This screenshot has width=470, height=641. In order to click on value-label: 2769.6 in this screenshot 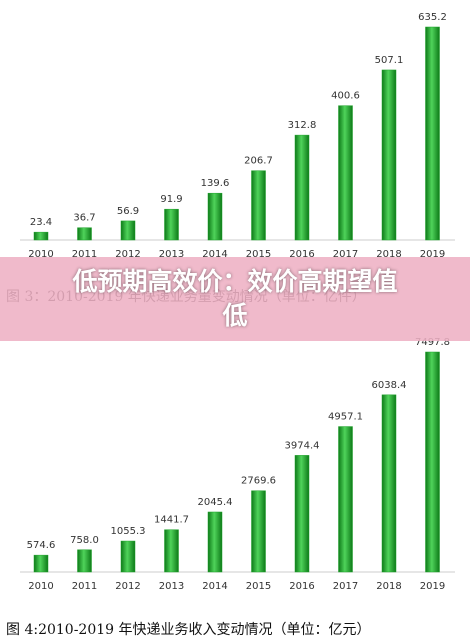, I will do `click(258, 481)`.